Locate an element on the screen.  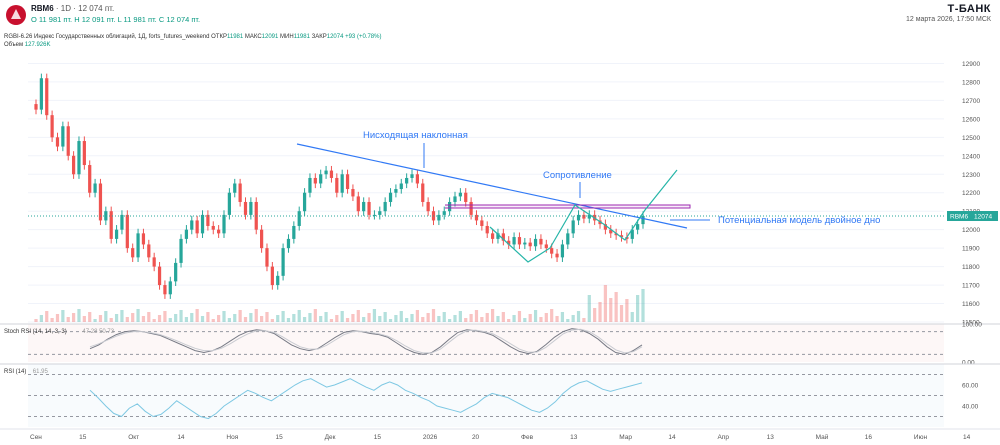
time-tick-label: 2026 is located at coordinates (430, 437).